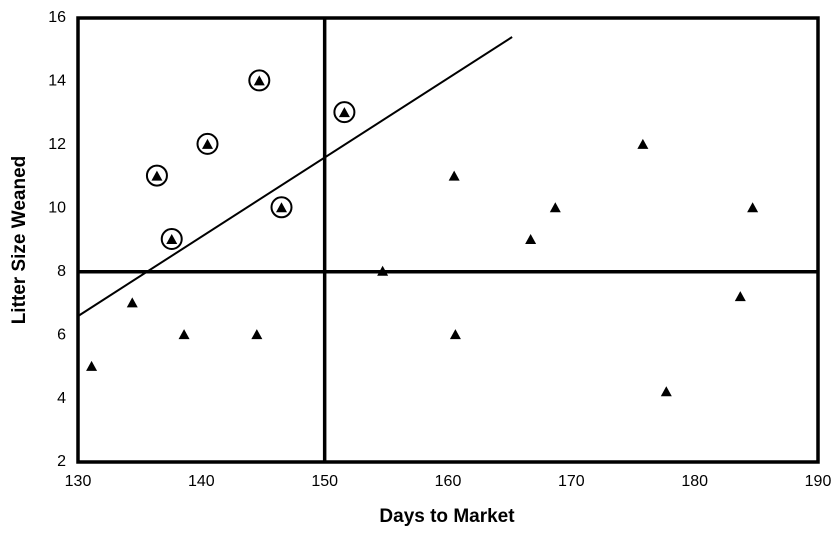  Describe the element at coordinates (818, 481) in the screenshot. I see `x-tick-label: 190` at that location.